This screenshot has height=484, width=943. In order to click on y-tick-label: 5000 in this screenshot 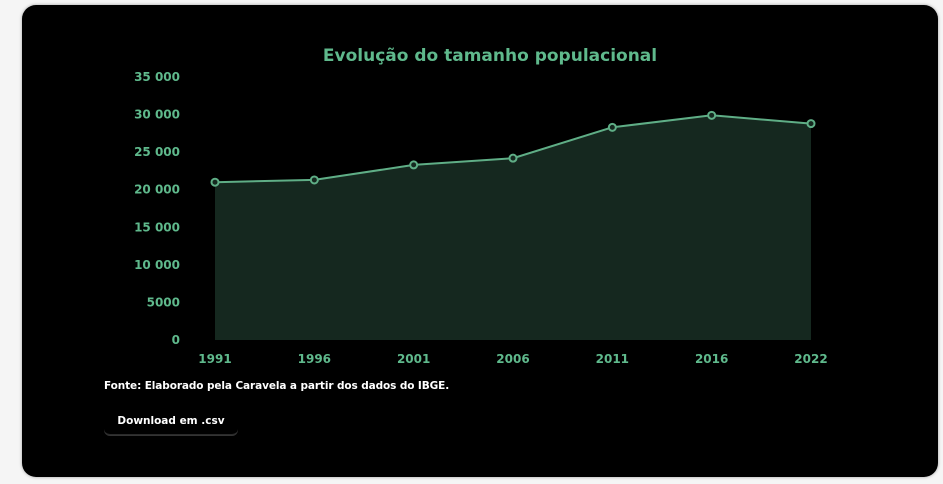, I will do `click(163, 302)`.